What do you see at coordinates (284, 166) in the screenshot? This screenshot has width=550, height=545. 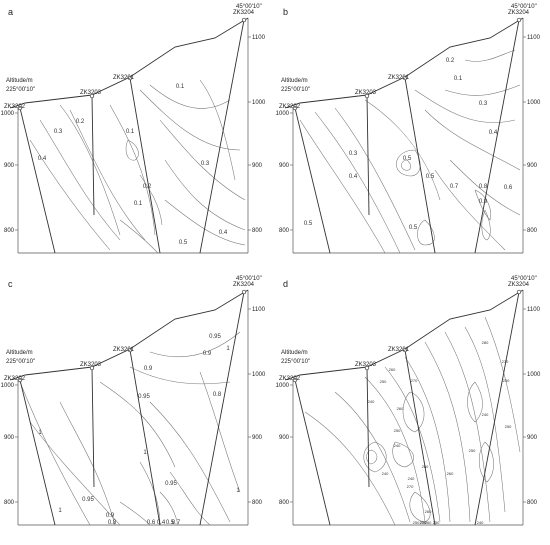 I see `left-tick-label: 900` at bounding box center [284, 166].